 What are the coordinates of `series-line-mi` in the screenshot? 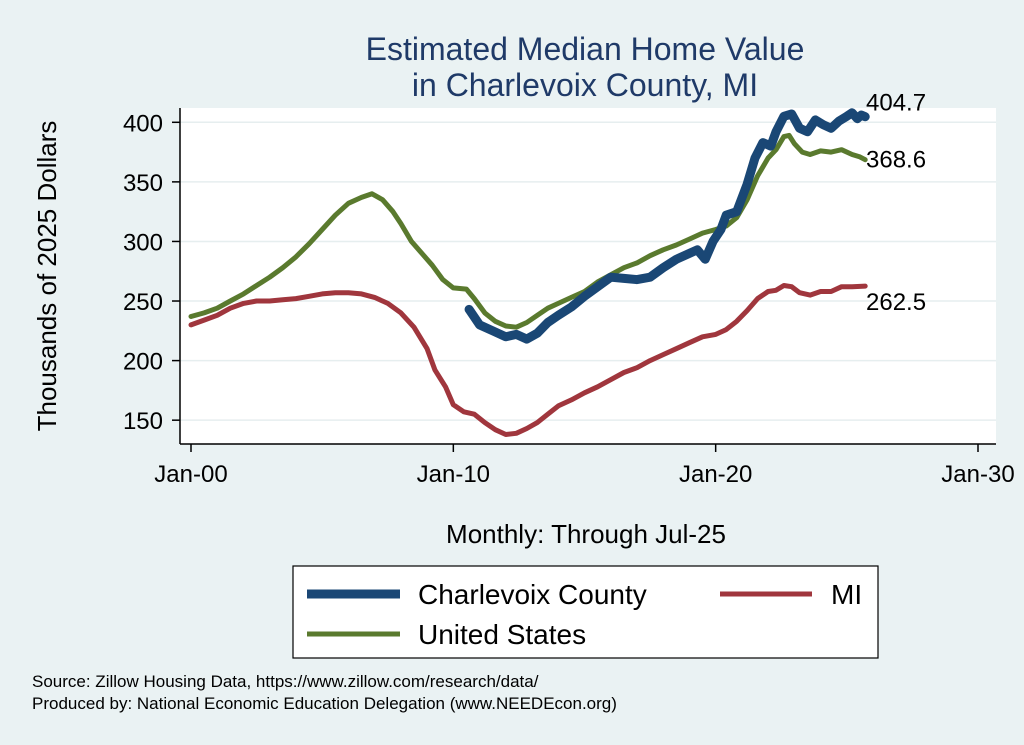 It's located at (528, 360).